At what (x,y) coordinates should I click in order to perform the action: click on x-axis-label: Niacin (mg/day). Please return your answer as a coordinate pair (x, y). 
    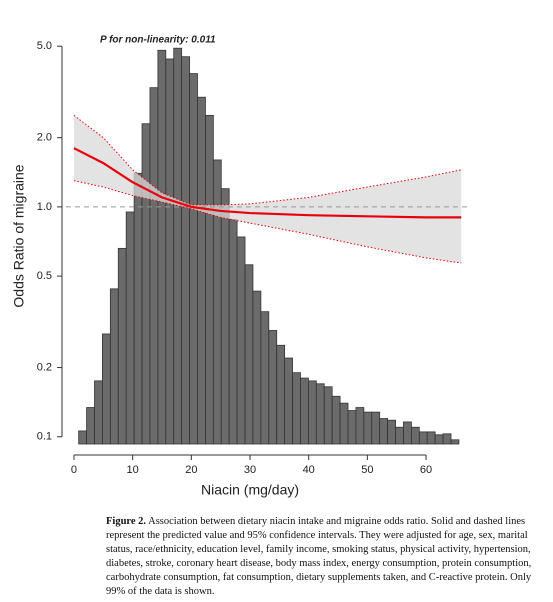
    Looking at the image, I should click on (250, 490).